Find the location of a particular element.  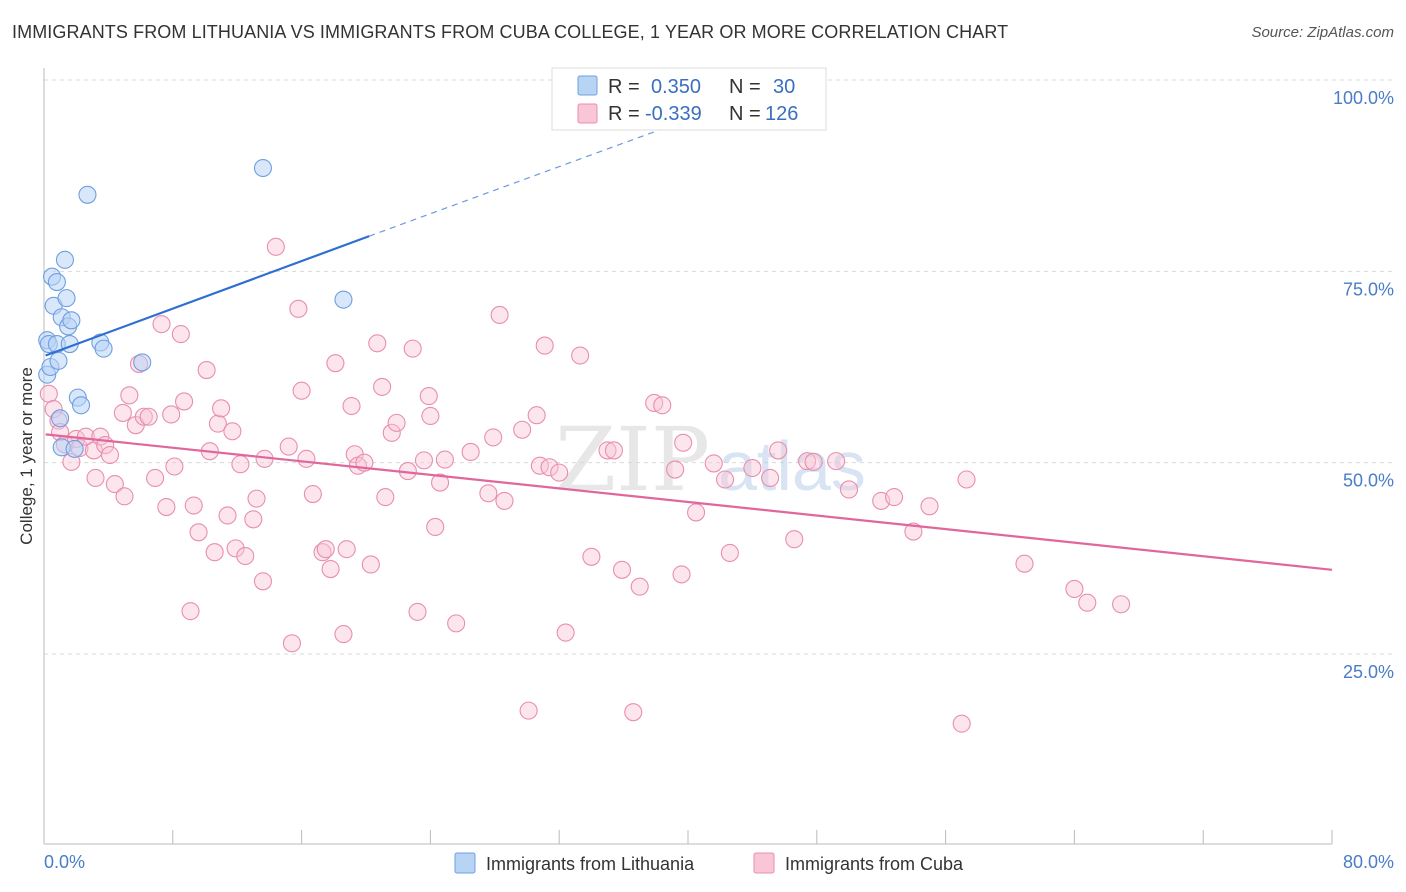

legend-n-value-lithuania: 30 is located at coordinates (784, 87).